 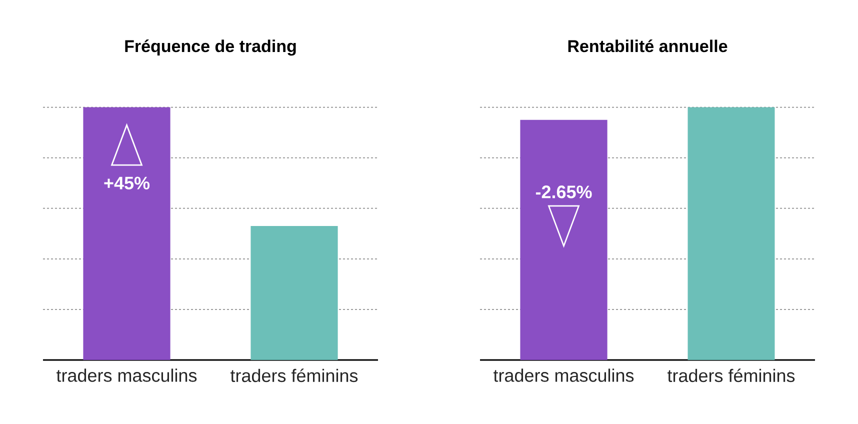 What do you see at coordinates (127, 183) in the screenshot?
I see `annotation: +45%` at bounding box center [127, 183].